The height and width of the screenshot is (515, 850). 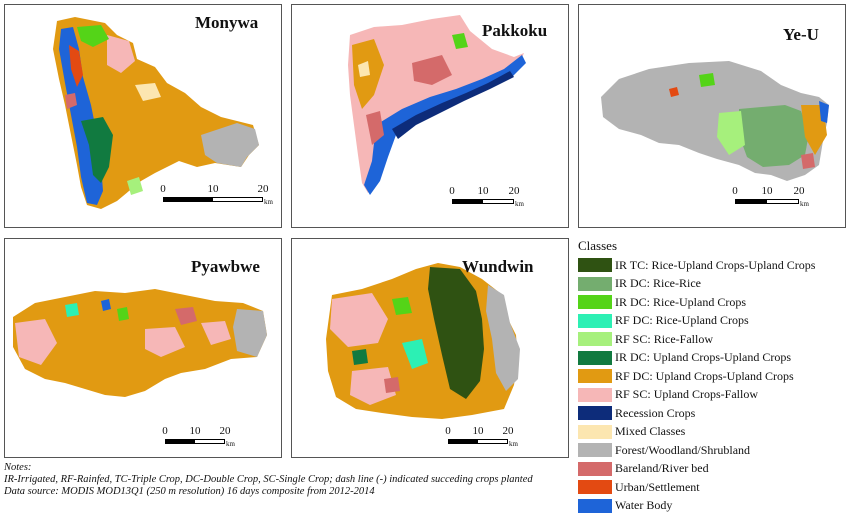 I want to click on legend-label: Forest/Woodland/Shrubland, so click(x=682, y=450).